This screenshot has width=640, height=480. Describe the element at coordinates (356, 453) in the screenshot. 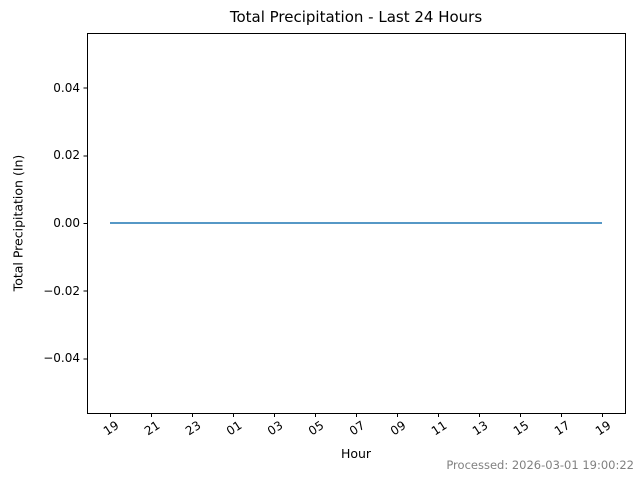

I see `x-axis-title: Hour` at that location.